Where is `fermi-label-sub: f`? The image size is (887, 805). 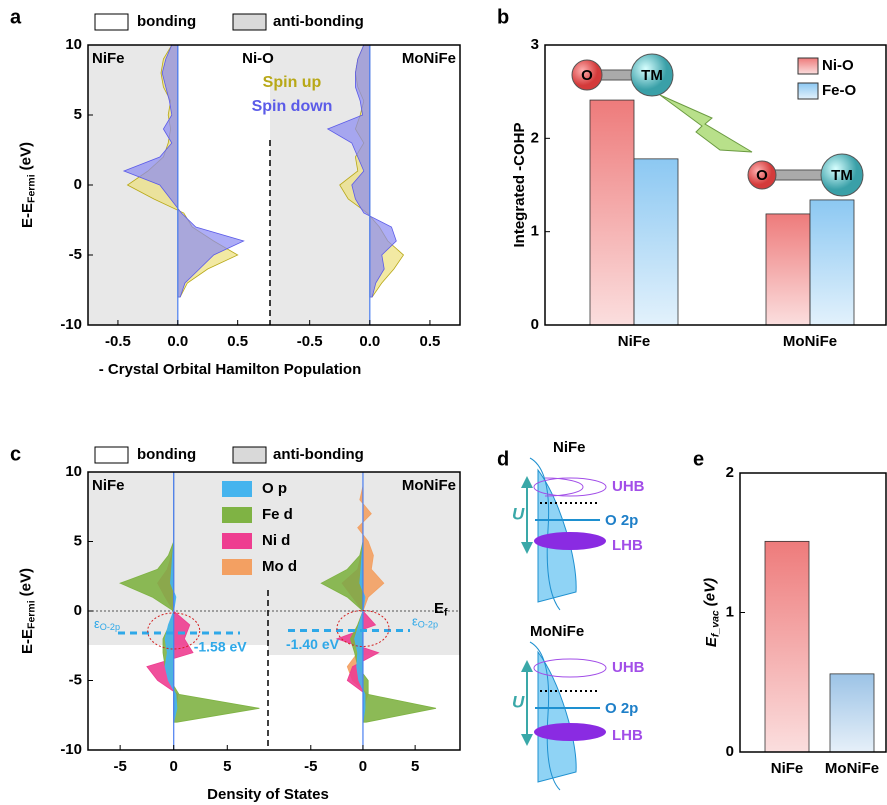
fermi-label-sub: f is located at coordinates (446, 612).